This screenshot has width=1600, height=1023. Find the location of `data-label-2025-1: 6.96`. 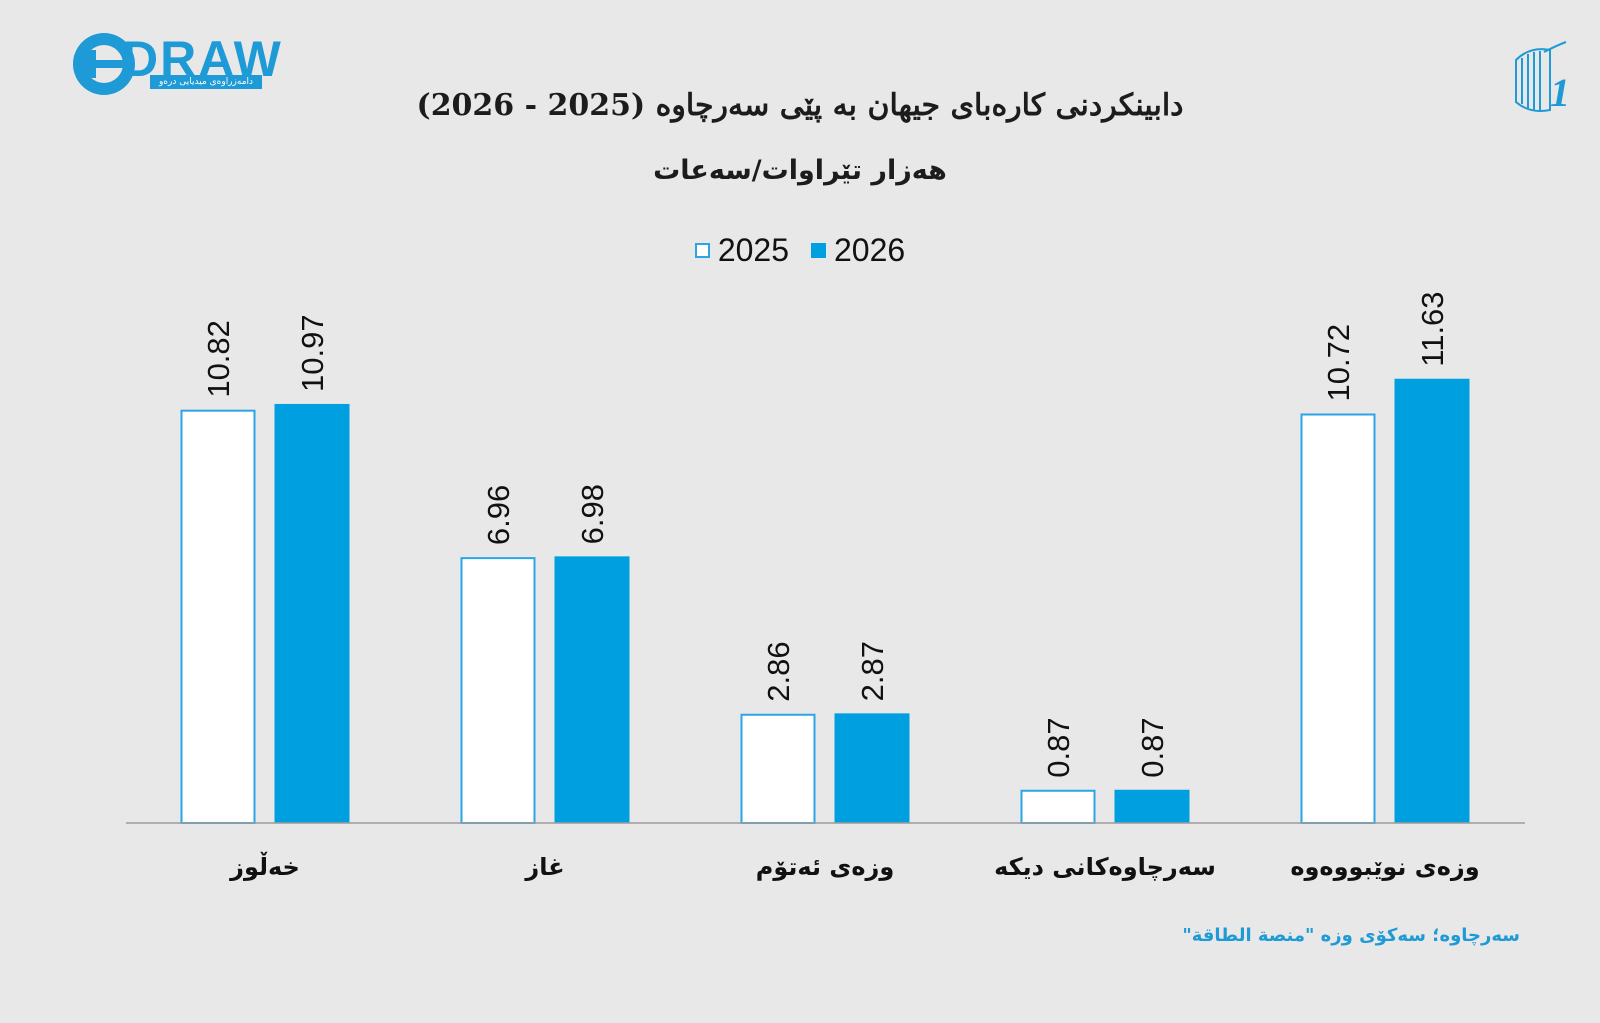

data-label-2025-1: 6.96 is located at coordinates (498, 515).